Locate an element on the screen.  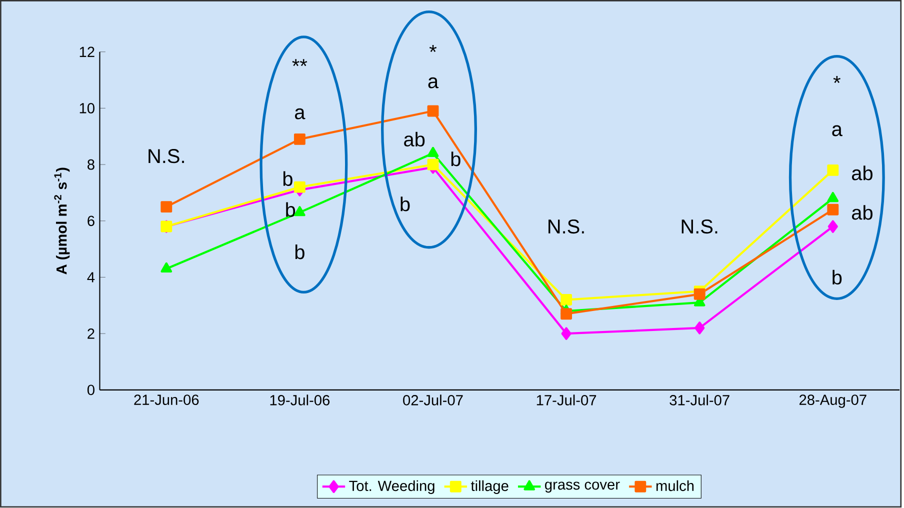
x-tick-label: 19-Jul-06 is located at coordinates (300, 400).